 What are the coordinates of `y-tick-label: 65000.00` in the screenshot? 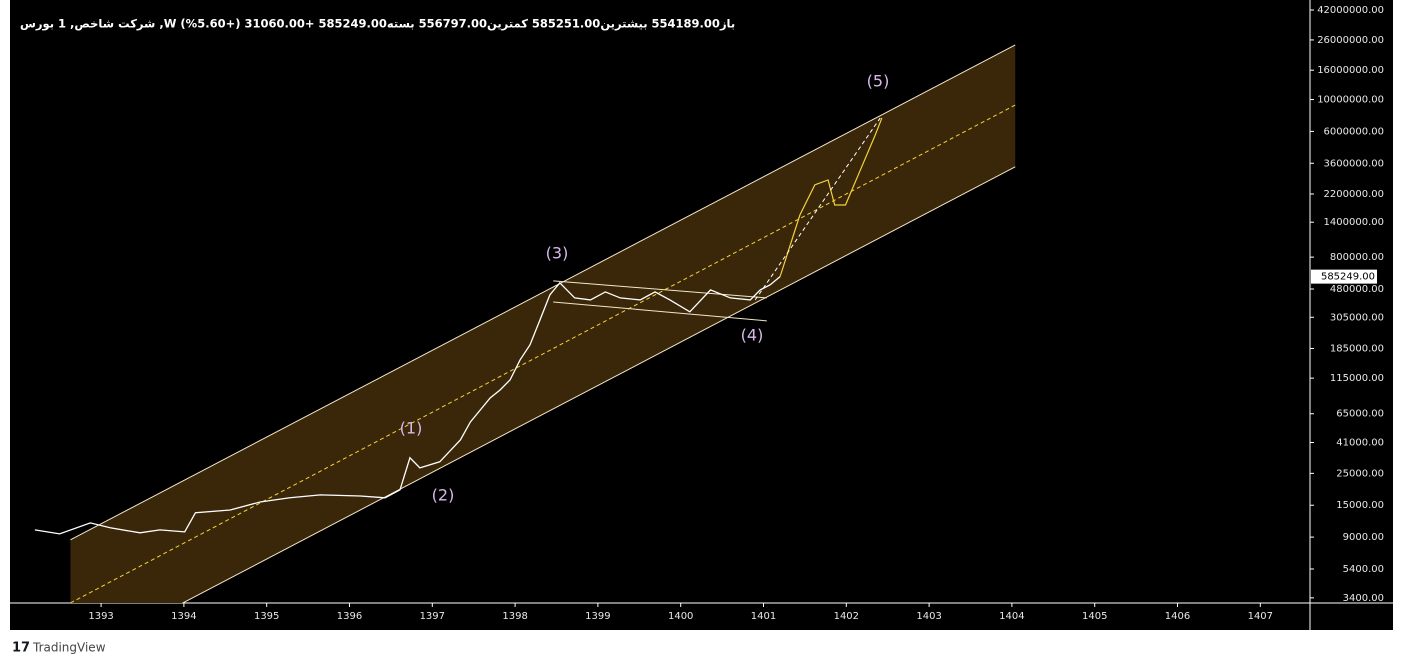 It's located at (1360, 414).